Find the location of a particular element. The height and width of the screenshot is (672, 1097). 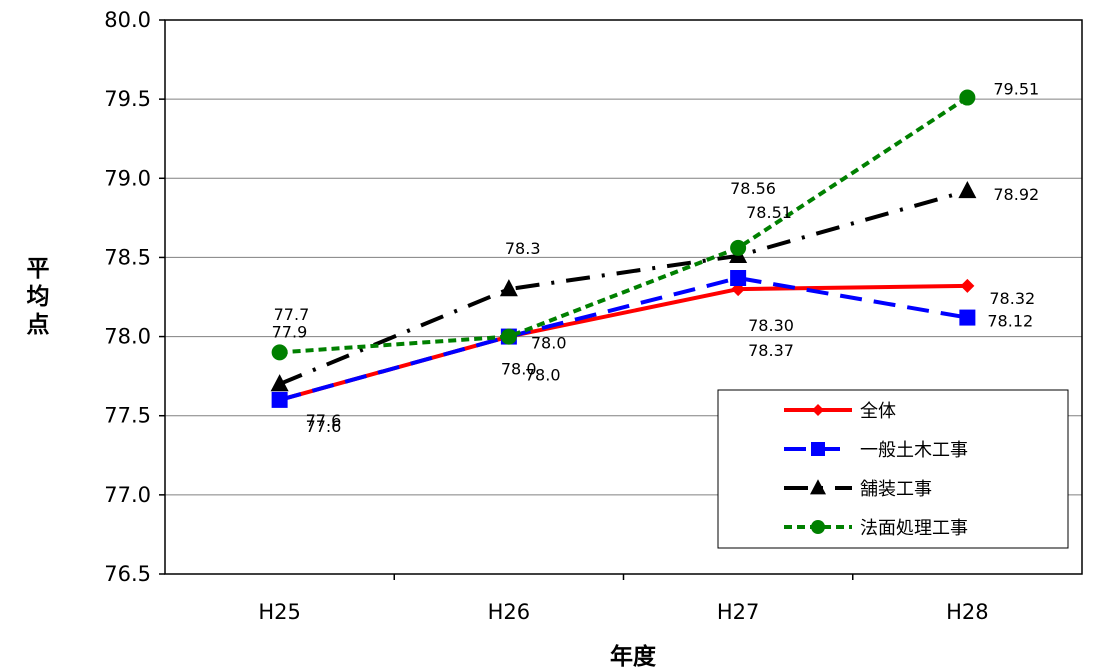

y-tick-label: 78.0 is located at coordinates (127, 337).